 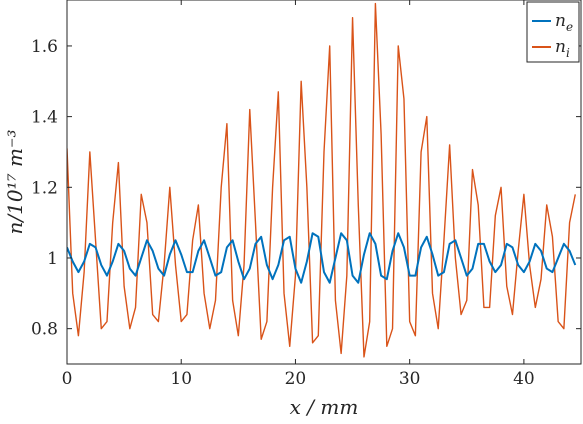 What do you see at coordinates (562, 48) in the screenshot?
I see `legend-label: ni` at bounding box center [562, 48].